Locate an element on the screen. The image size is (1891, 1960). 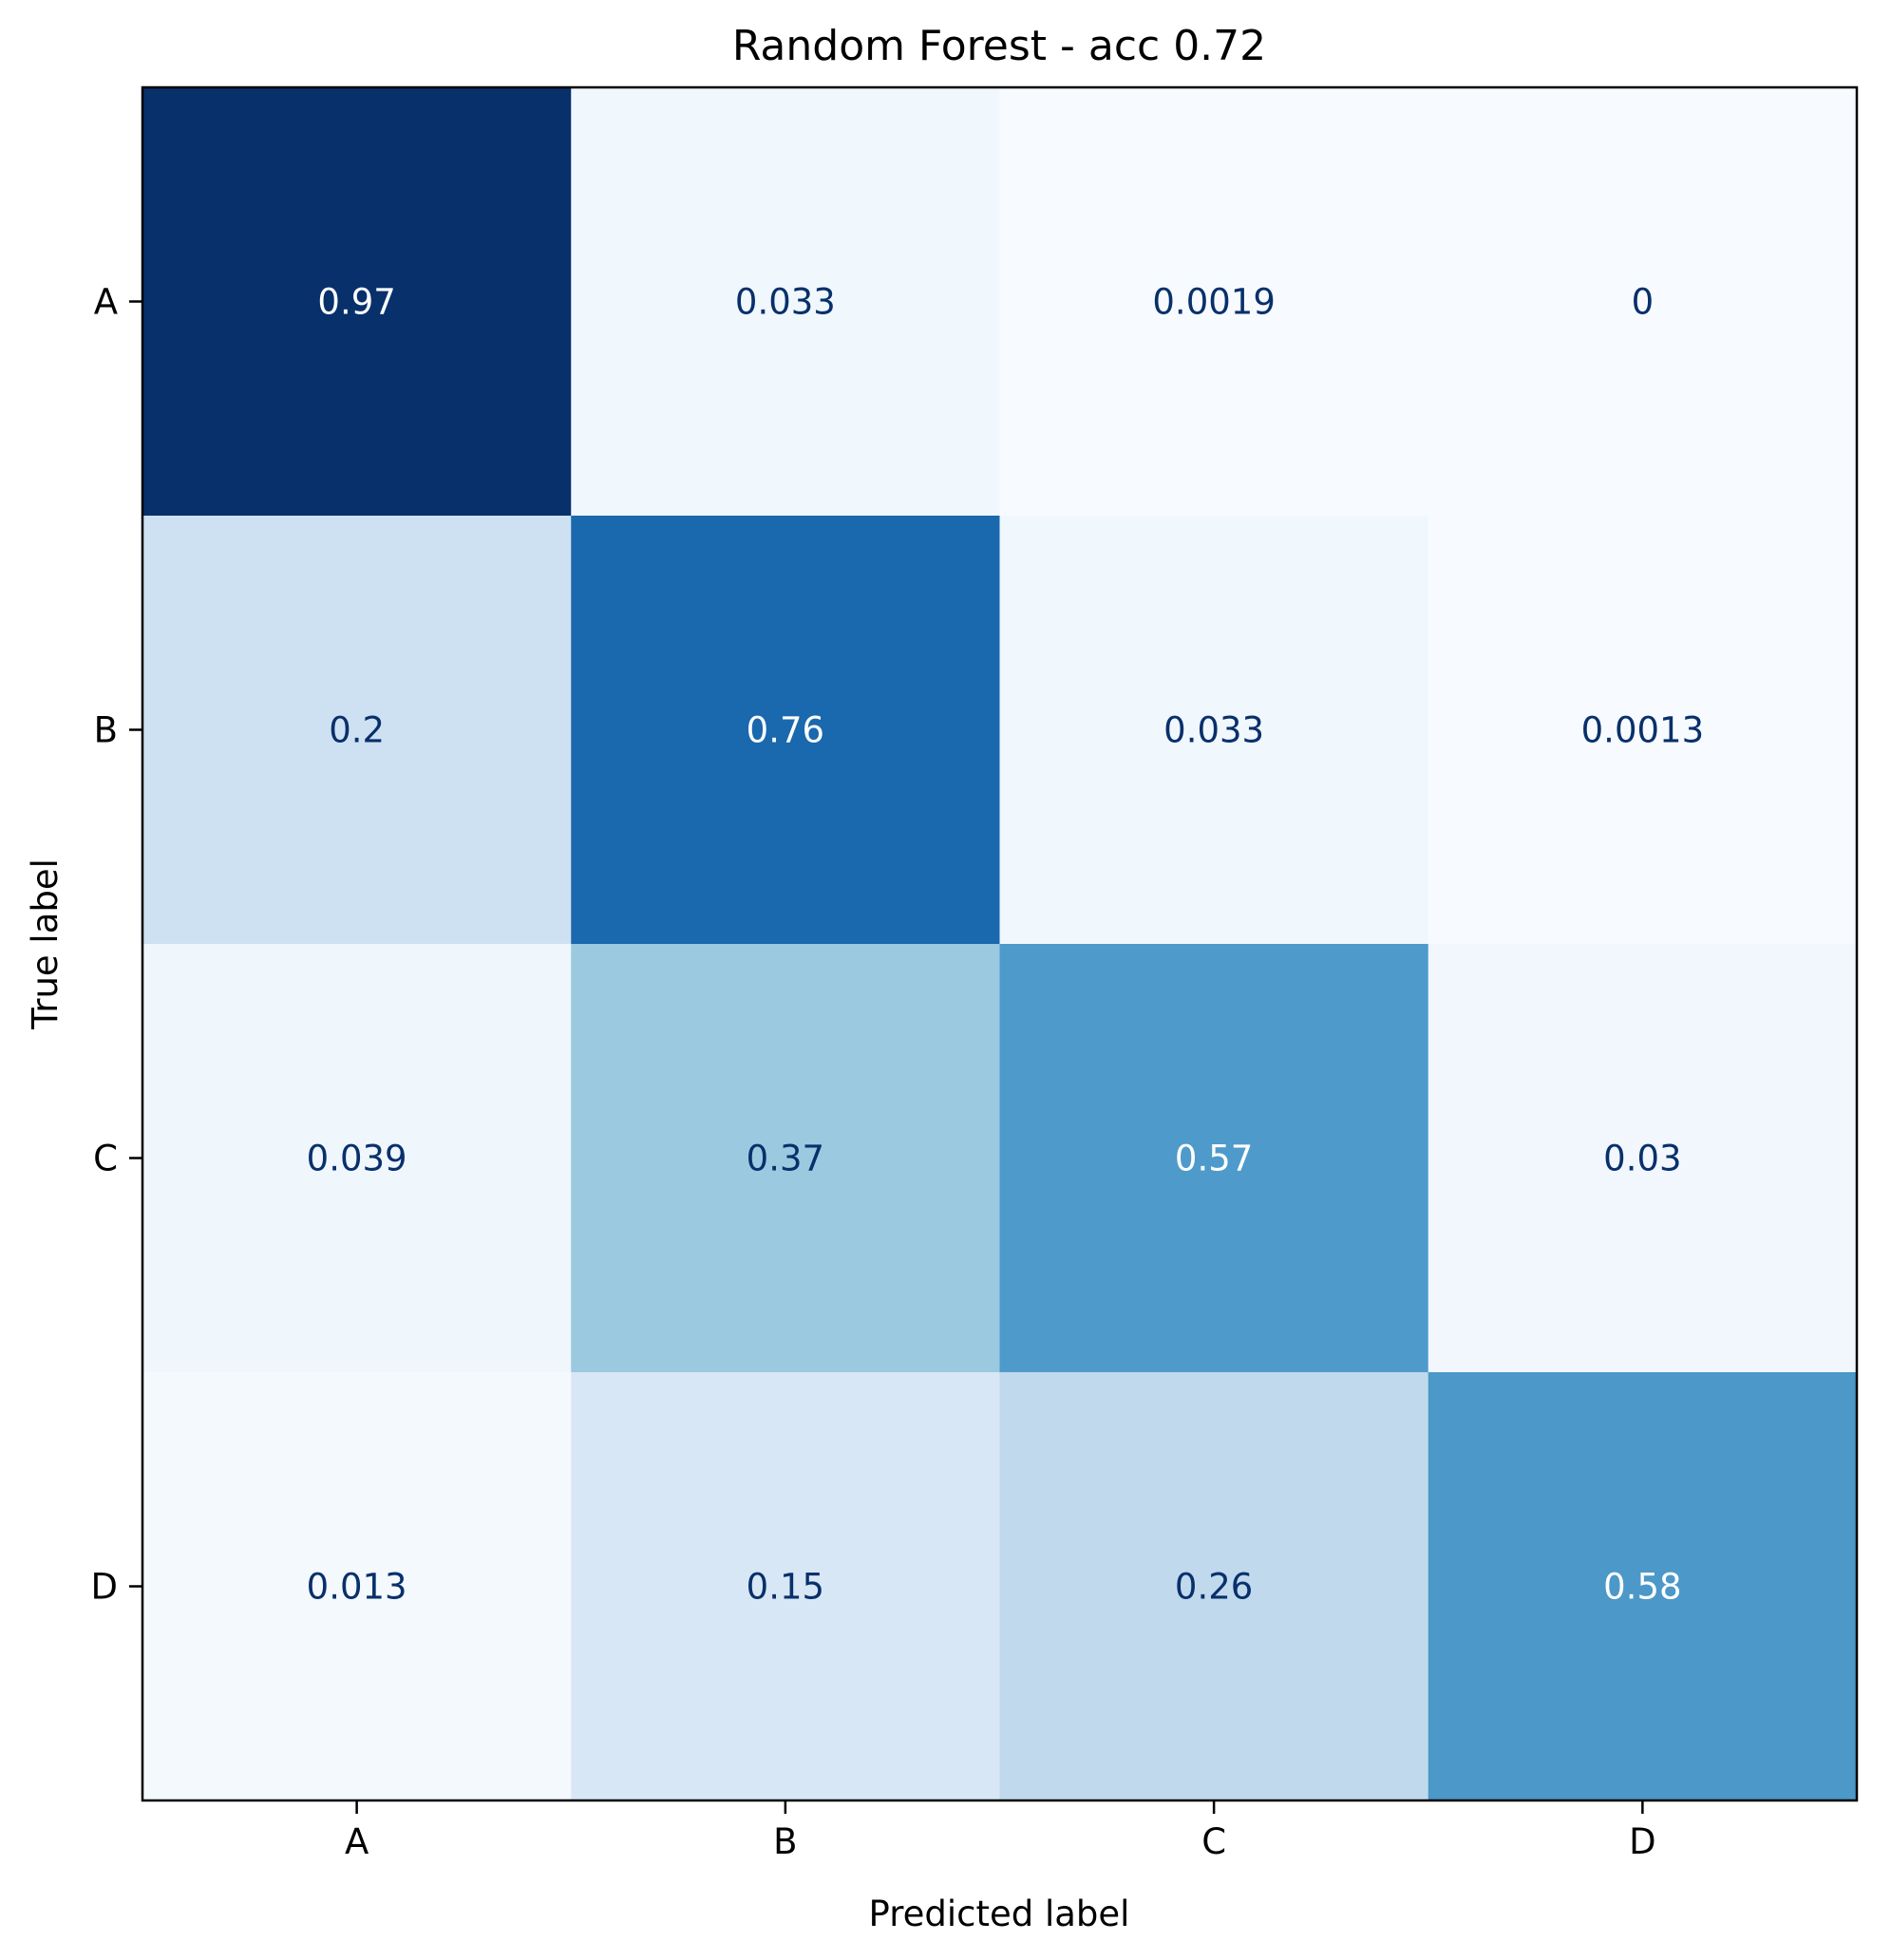
cell-value-label: 0.039 is located at coordinates (357, 1159).